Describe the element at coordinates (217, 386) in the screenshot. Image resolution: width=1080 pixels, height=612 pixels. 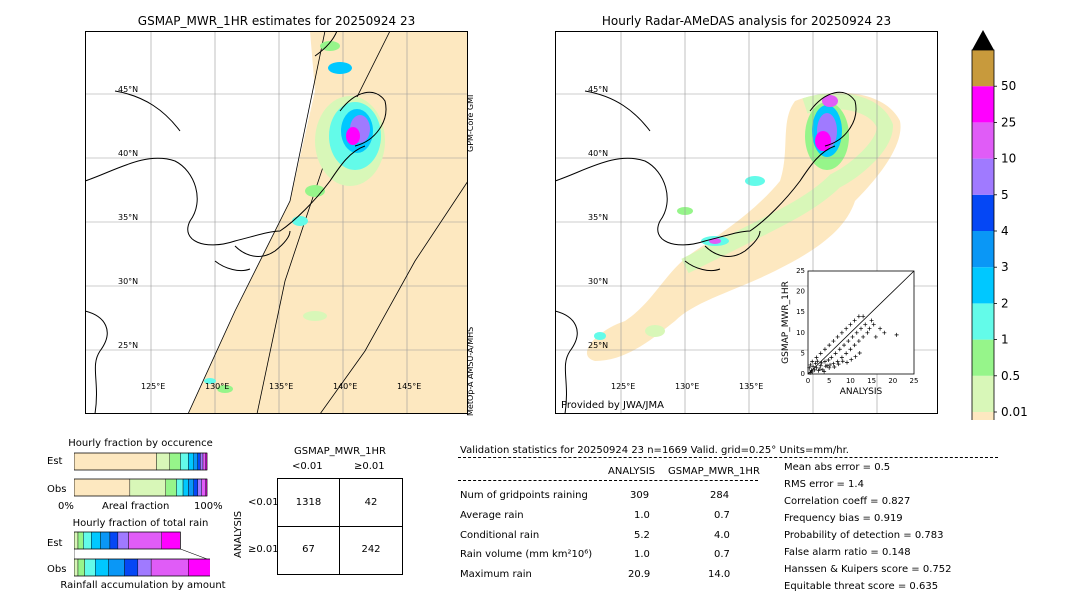
I see `left-lon-label: 130°E` at that location.